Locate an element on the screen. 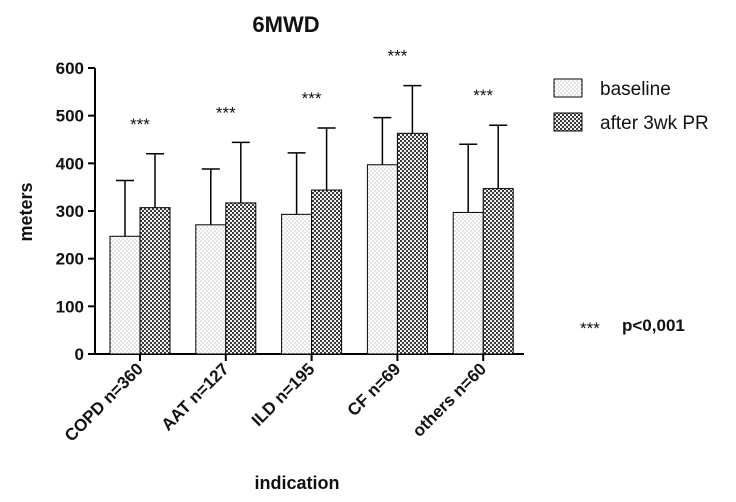 The width and height of the screenshot is (736, 502). x-category-label: ILD n=195 is located at coordinates (283, 394).